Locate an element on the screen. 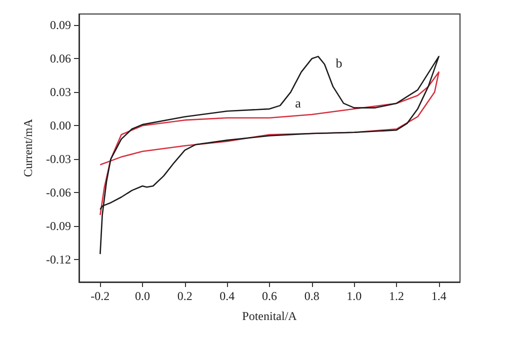  x-tick-label: 1.0 is located at coordinates (354, 296).